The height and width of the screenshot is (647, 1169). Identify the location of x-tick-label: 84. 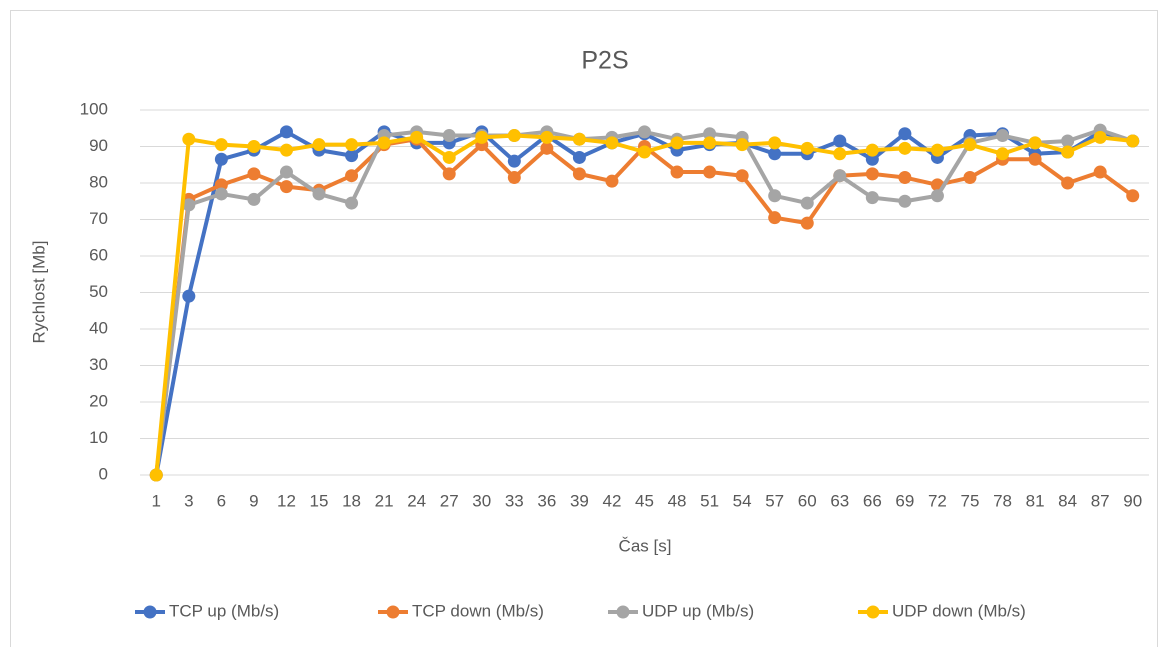
(1067, 500).